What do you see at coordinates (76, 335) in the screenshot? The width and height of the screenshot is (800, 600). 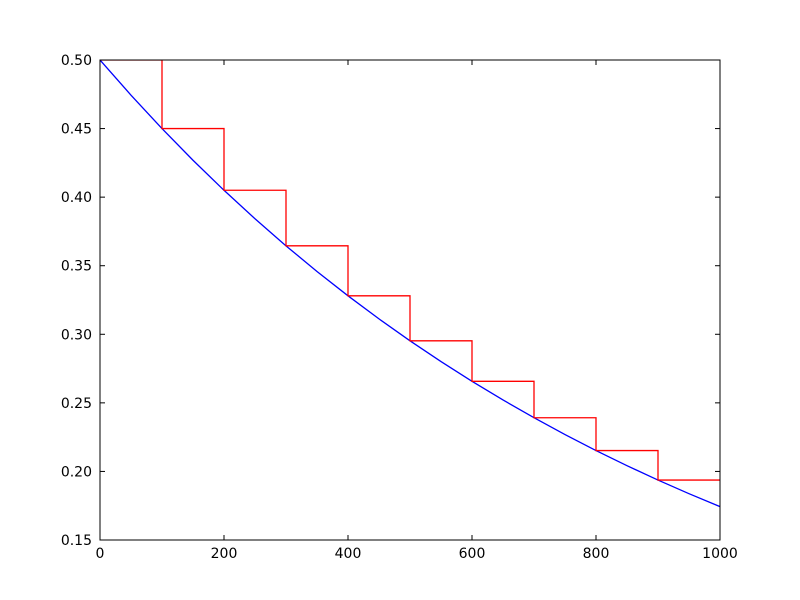 I see `y-tick-label: 0.30` at bounding box center [76, 335].